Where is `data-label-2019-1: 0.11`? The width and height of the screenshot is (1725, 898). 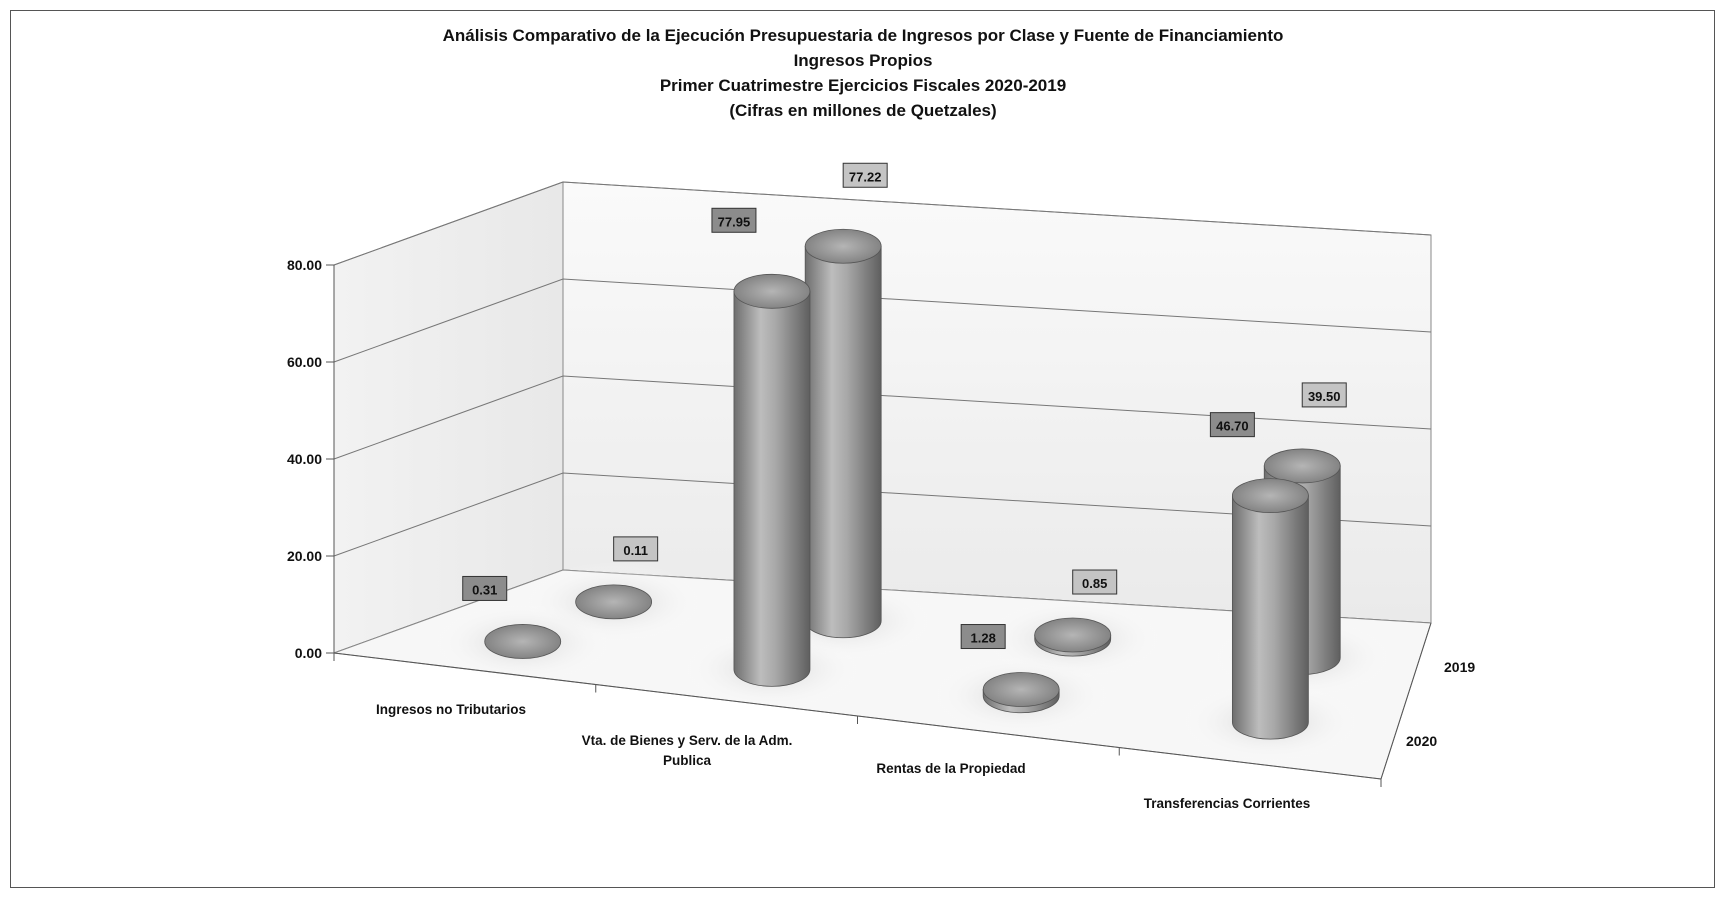
data-label-2019-1: 0.11 is located at coordinates (636, 549).